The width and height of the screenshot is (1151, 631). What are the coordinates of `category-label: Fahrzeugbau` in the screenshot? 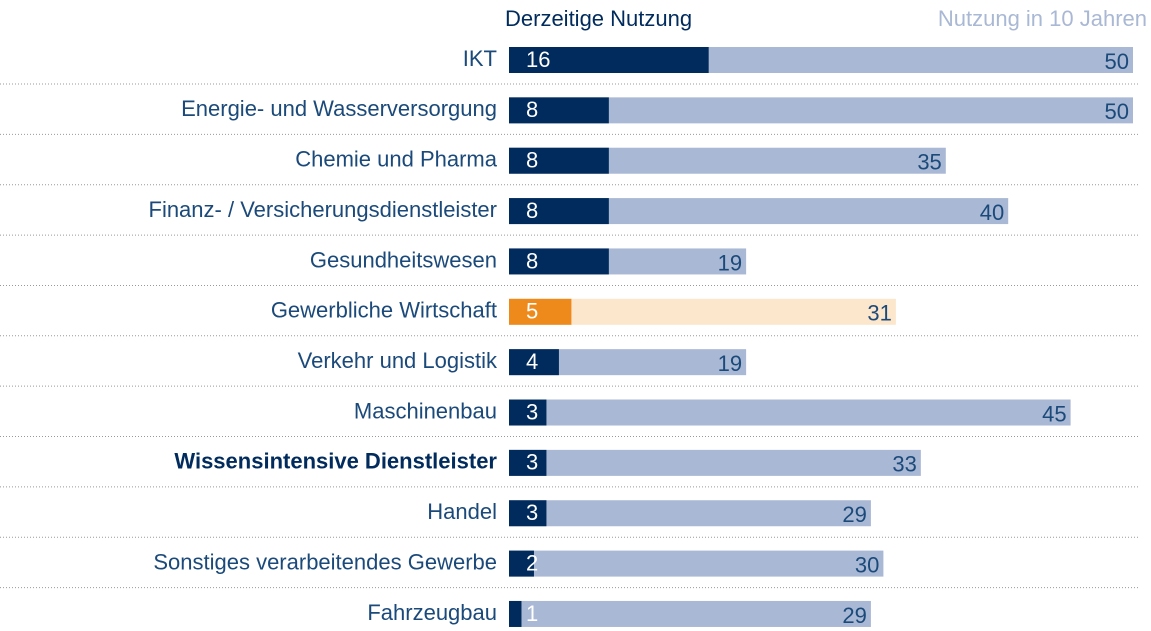 It's located at (432, 612).